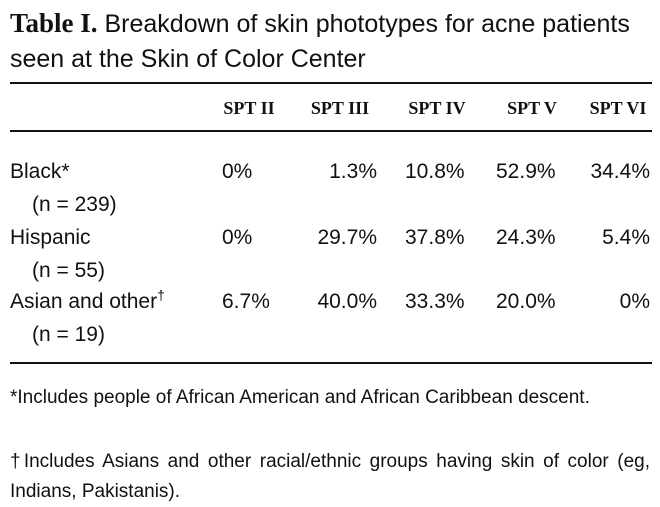 This screenshot has width=660, height=507. Describe the element at coordinates (331, 83) in the screenshot. I see `top-rule` at that location.